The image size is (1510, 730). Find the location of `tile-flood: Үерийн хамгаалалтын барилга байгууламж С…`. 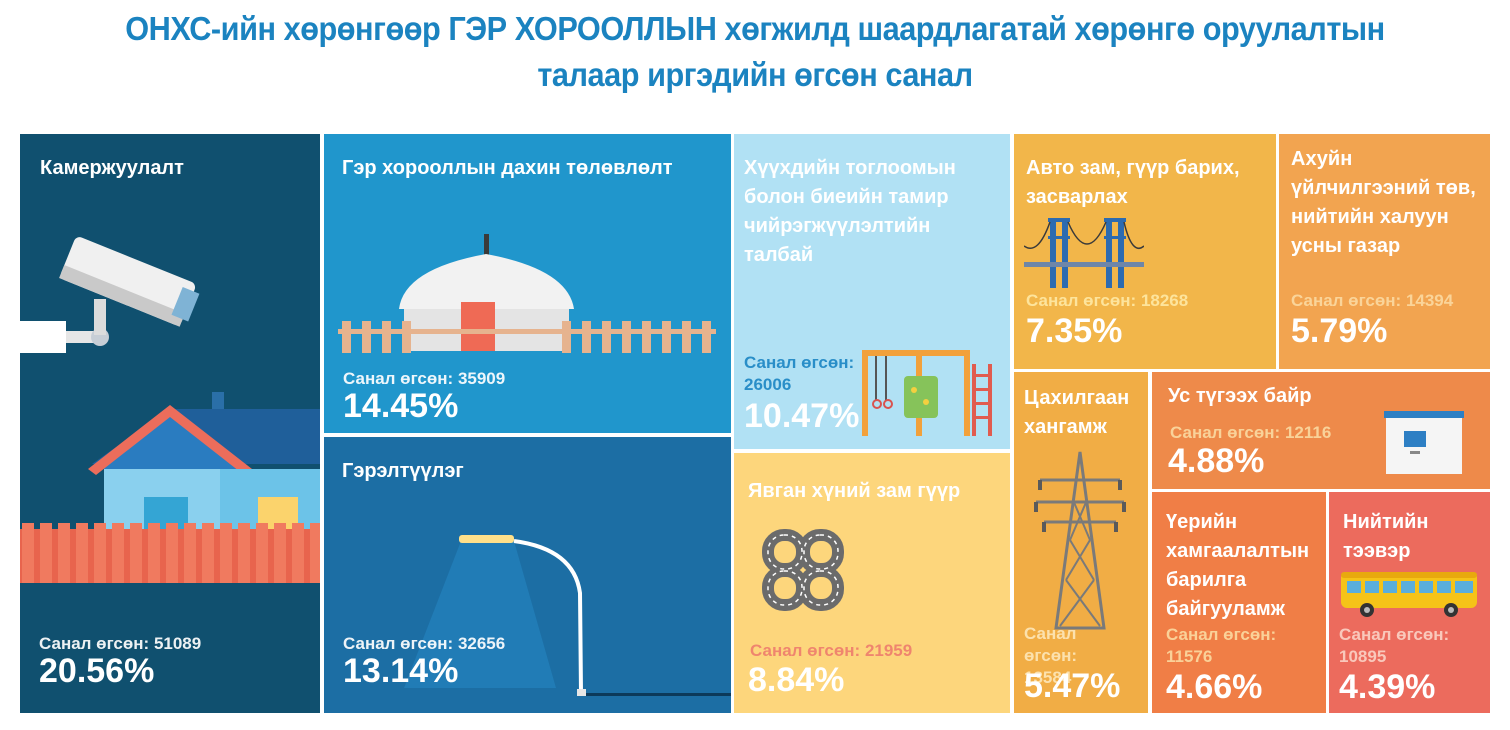

tile-flood: Үерийн хамгаалалтын барилга байгууламж С… is located at coordinates (1239, 602).